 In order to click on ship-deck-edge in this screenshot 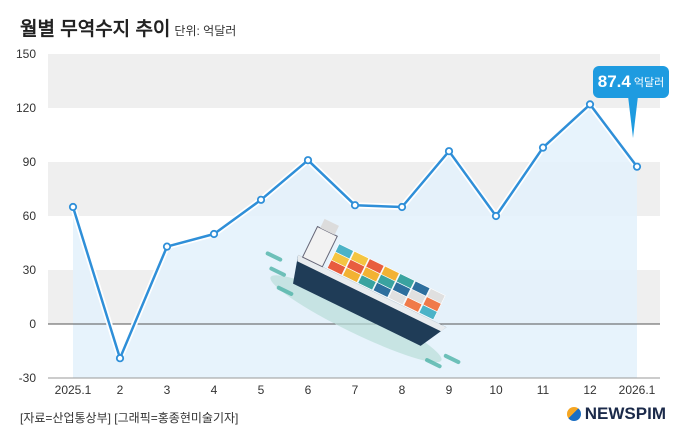, I will do `click(372, 293)`.